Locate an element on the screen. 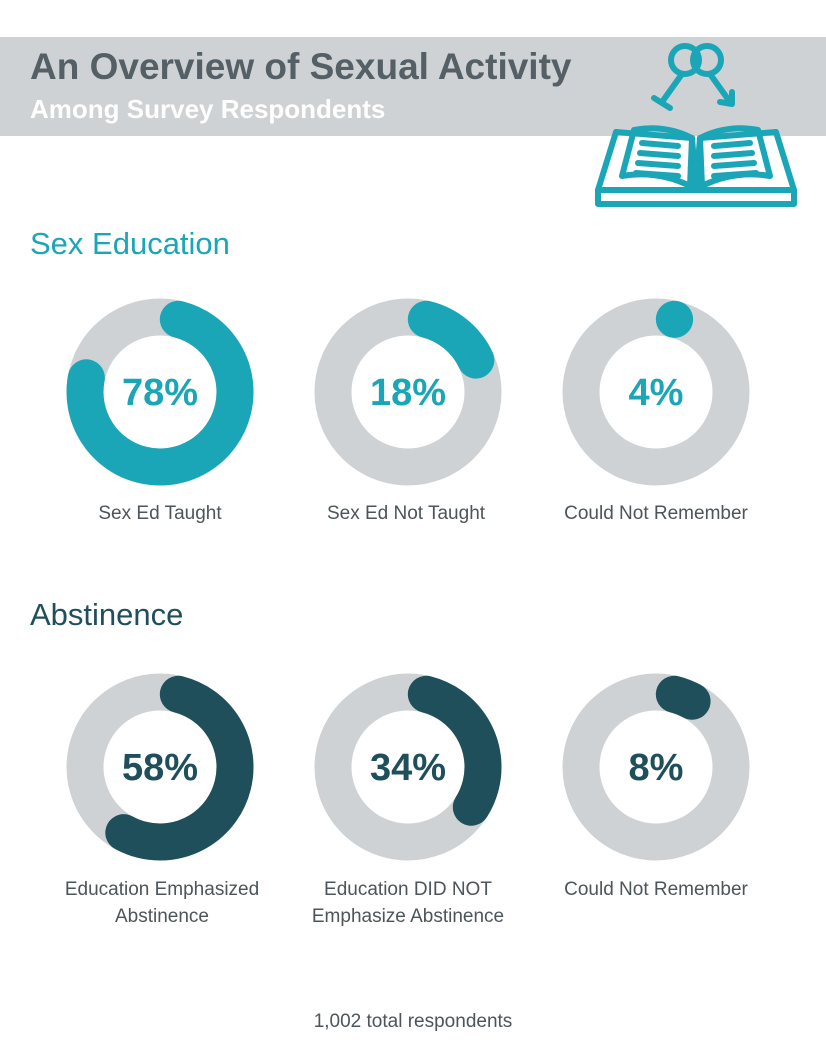 The image size is (826, 1061). header-band is located at coordinates (413, 86).